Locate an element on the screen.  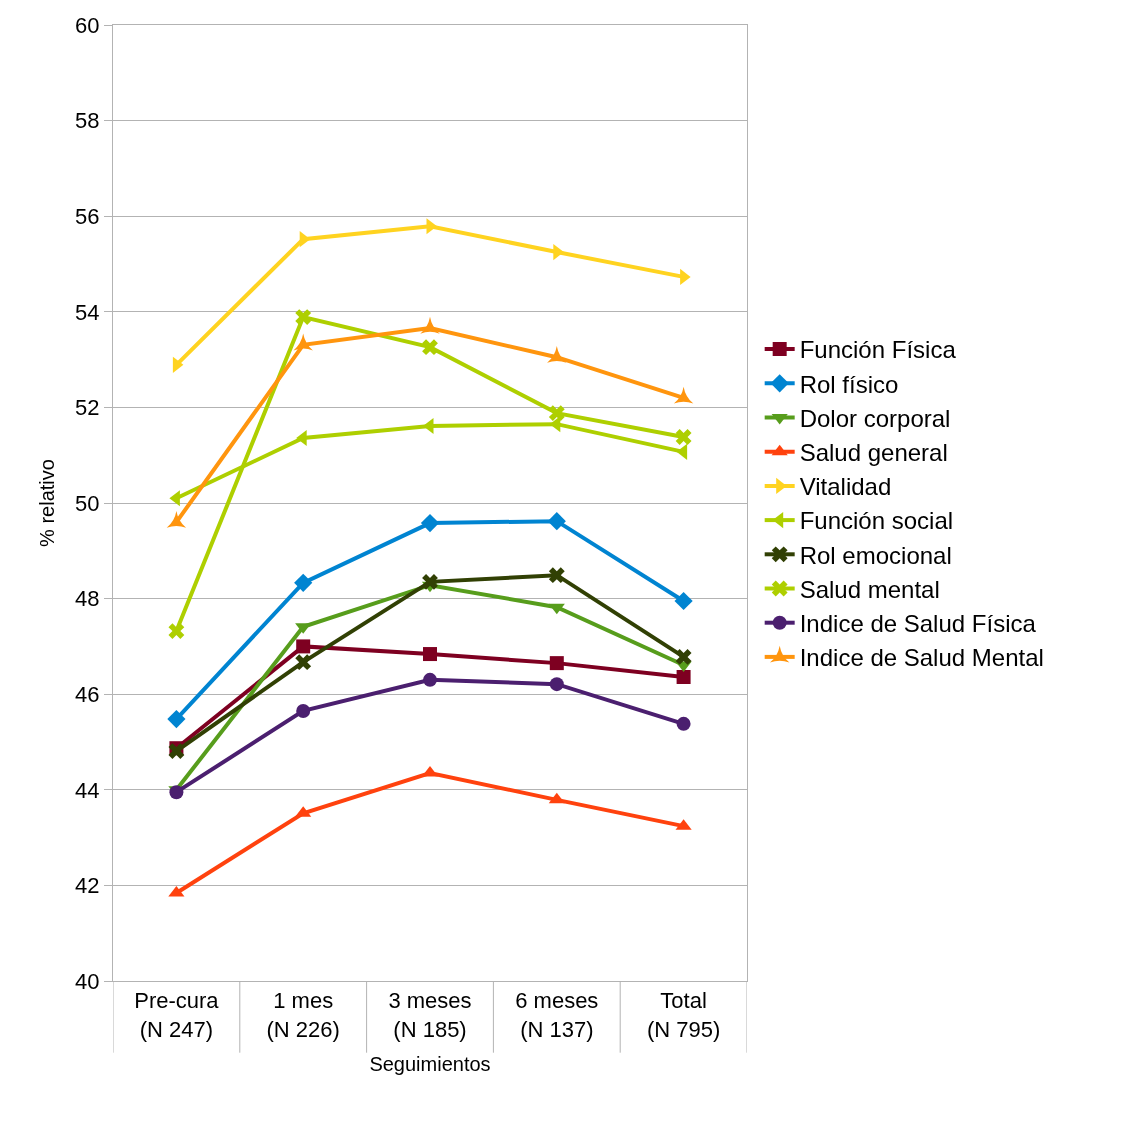
y-tick-label: 60 is located at coordinates (87, 25).